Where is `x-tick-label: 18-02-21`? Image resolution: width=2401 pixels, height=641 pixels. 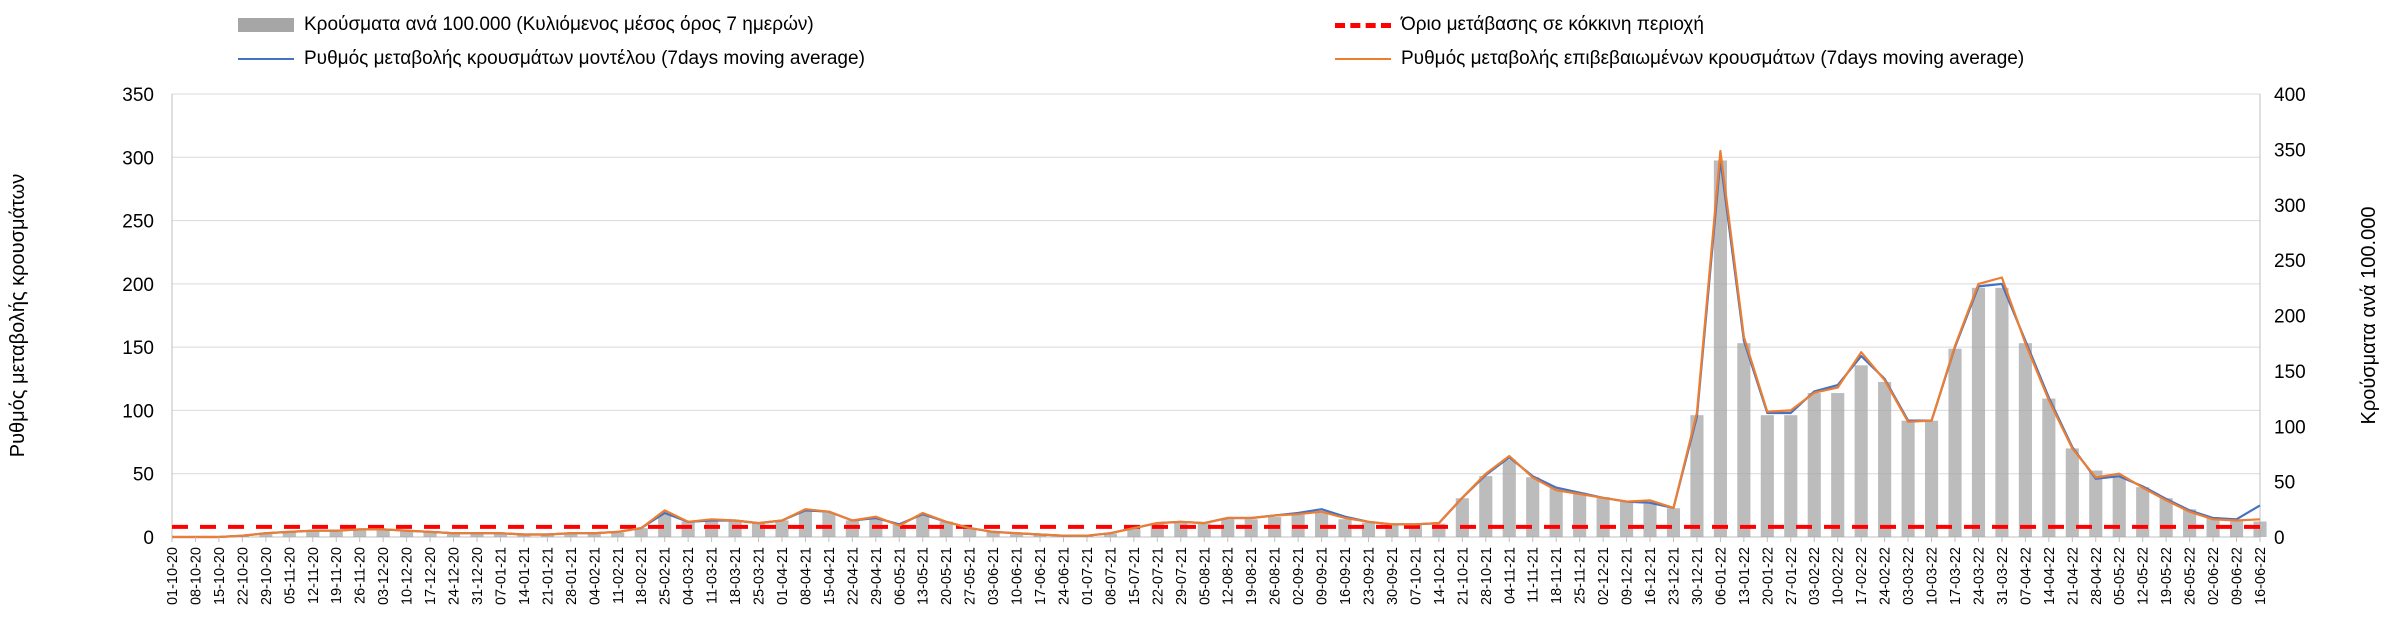 x-tick-label: 18-02-21 is located at coordinates (642, 576).